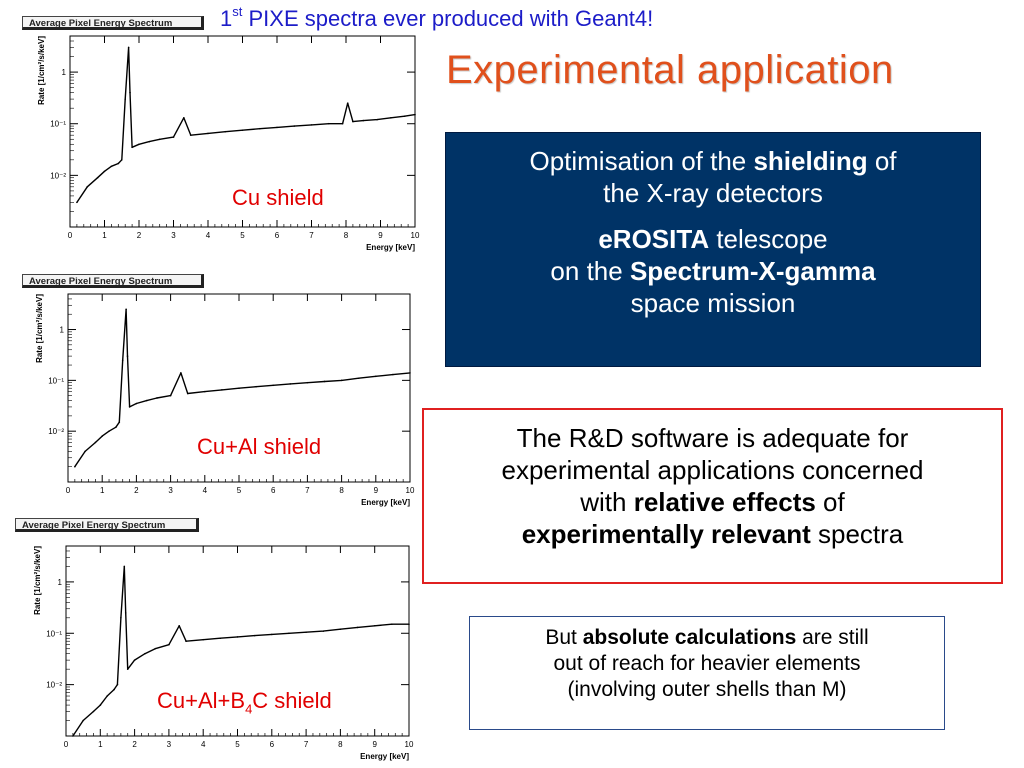 This screenshot has width=1024, height=768. I want to click on small-l1-bold: absolute calculations, so click(689, 637).